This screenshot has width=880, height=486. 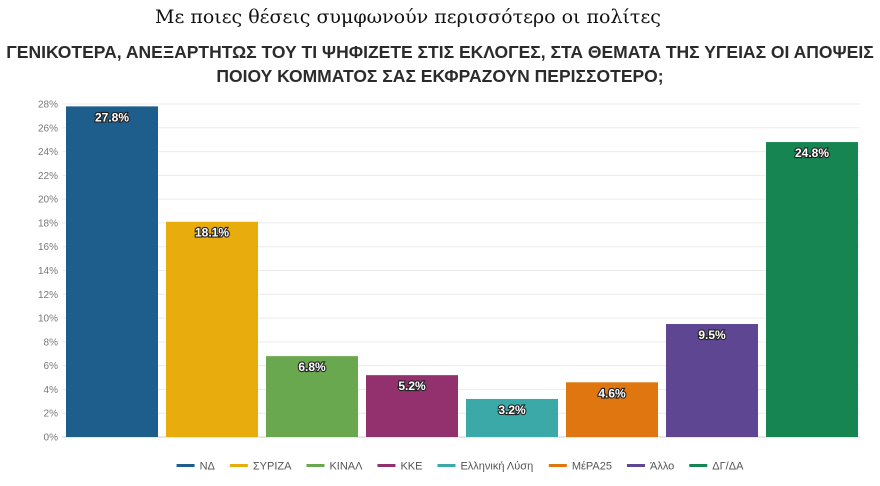 What do you see at coordinates (312, 367) in the screenshot?
I see `data-label: 6.8%` at bounding box center [312, 367].